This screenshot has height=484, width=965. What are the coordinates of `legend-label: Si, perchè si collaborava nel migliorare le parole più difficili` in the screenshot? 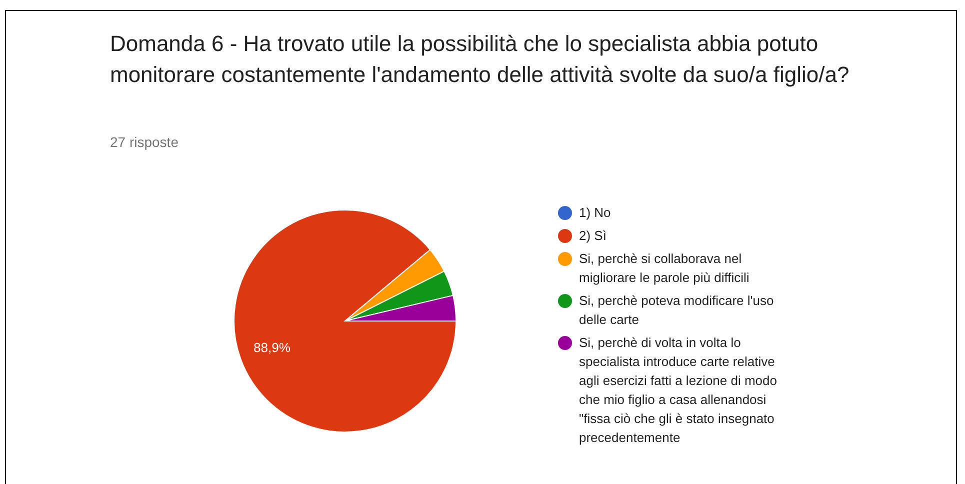 It's located at (664, 268).